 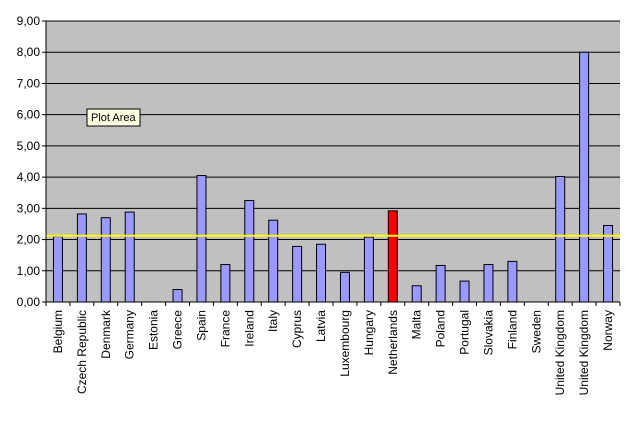 I want to click on x-category-label: Finland, so click(x=512, y=329).